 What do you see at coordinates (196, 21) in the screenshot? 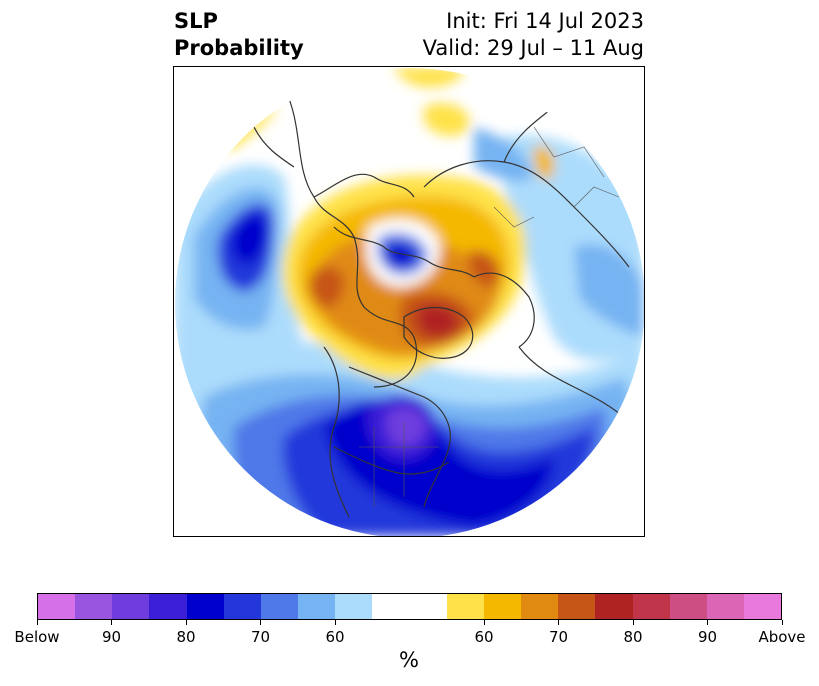
I see `title-variable: SLP` at bounding box center [196, 21].